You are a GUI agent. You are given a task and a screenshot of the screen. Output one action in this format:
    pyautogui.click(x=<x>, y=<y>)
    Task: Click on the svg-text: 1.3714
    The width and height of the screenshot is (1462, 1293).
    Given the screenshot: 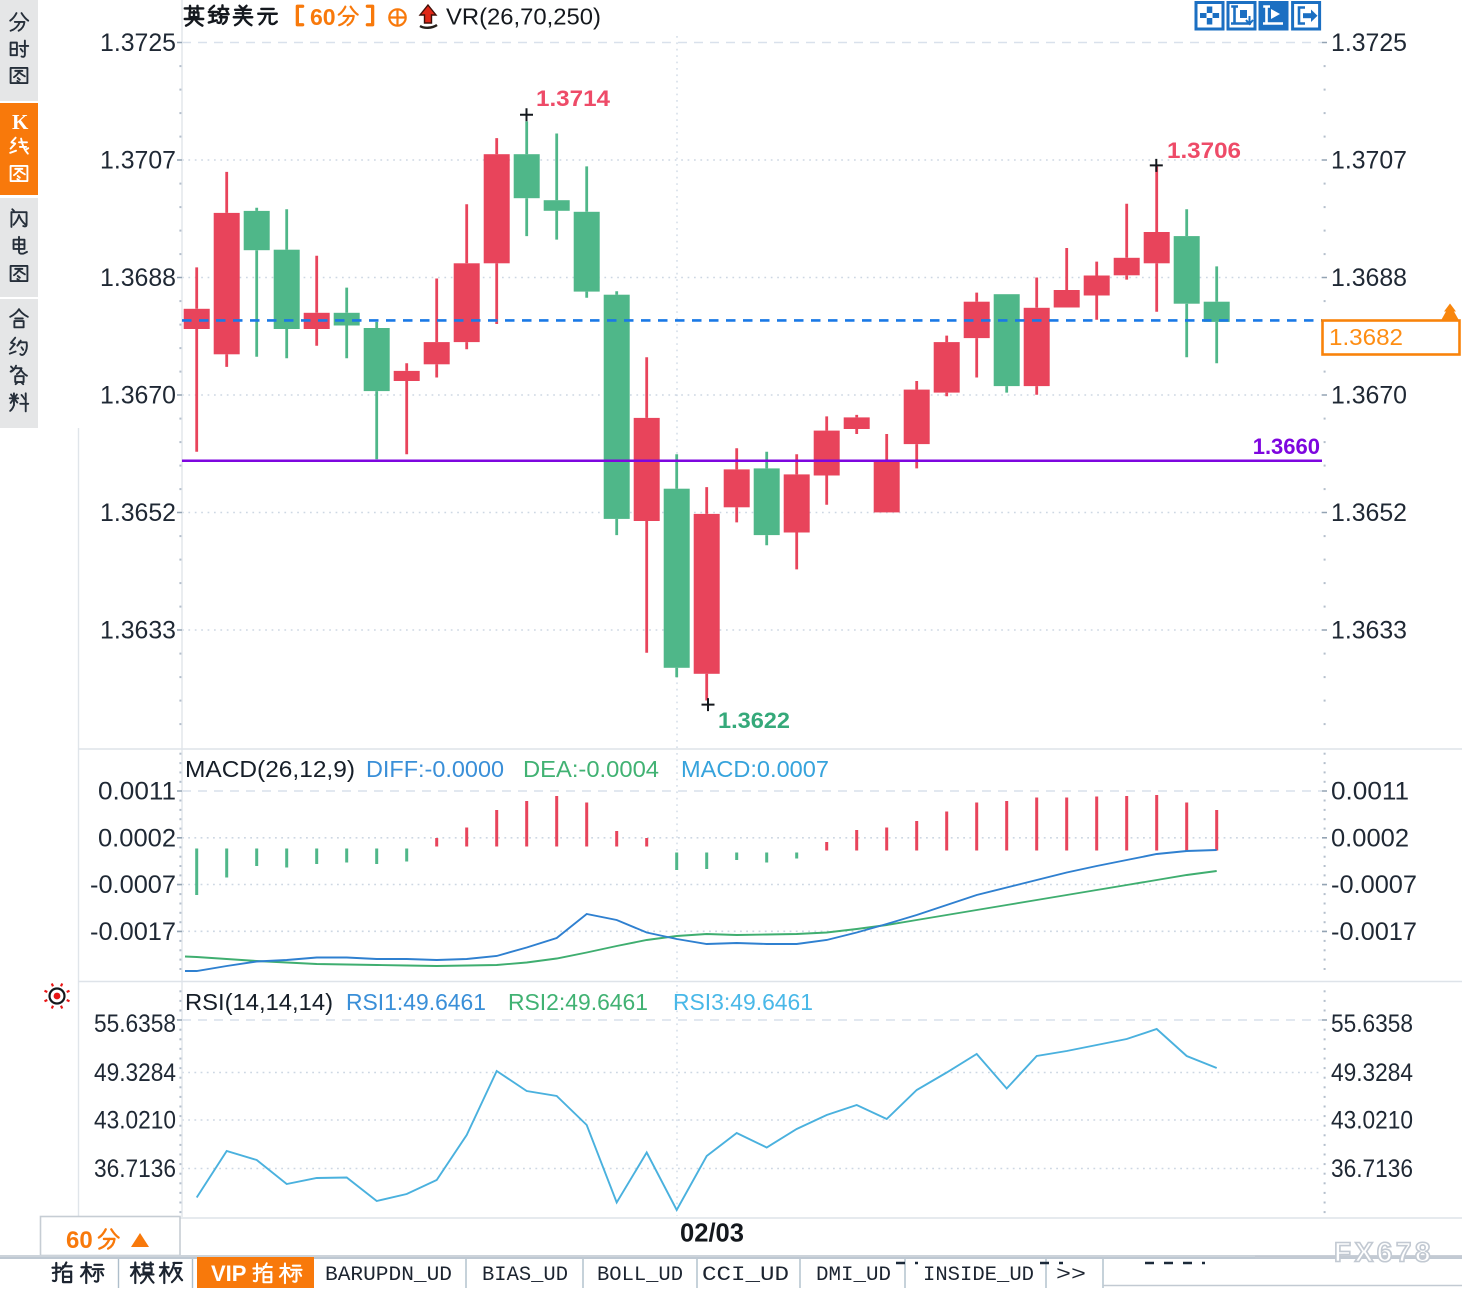 What is the action you would take?
    pyautogui.click(x=573, y=98)
    